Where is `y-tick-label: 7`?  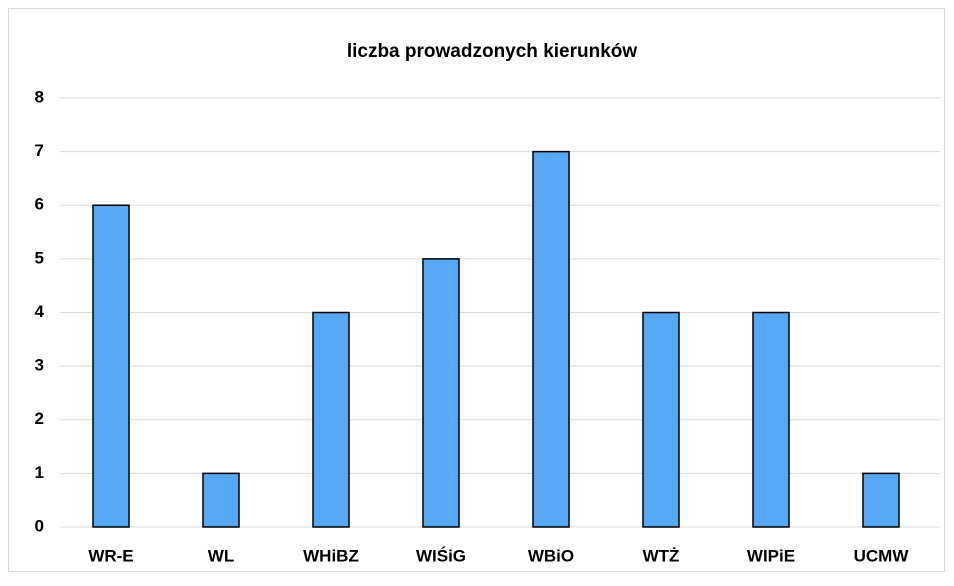 y-tick-label: 7 is located at coordinates (39, 150).